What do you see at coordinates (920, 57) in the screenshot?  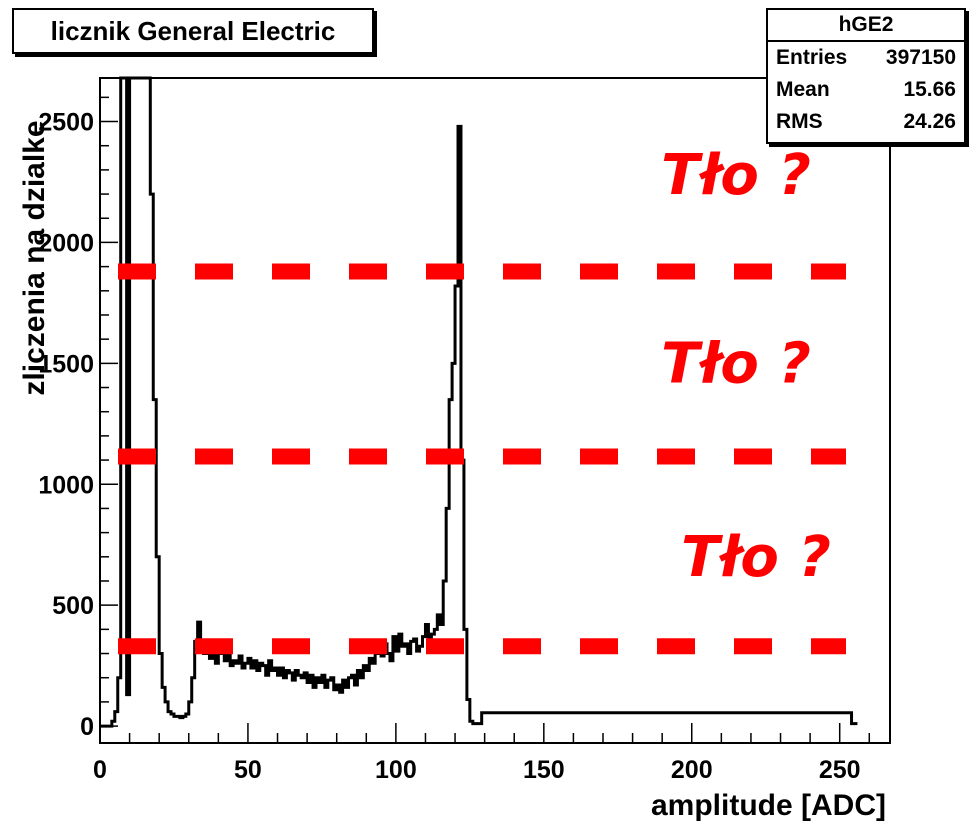 I see `stats-value: 397150` at bounding box center [920, 57].